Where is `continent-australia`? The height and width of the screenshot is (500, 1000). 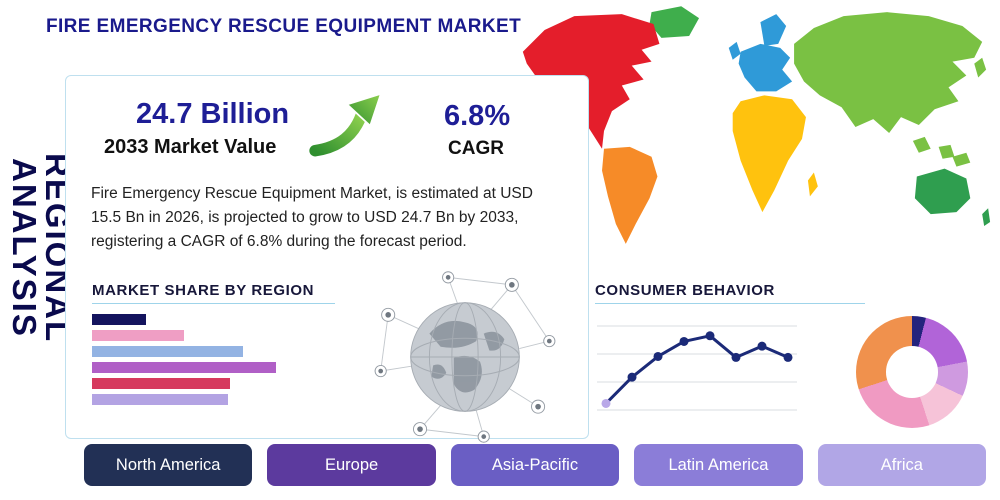 continent-australia is located at coordinates (942, 191).